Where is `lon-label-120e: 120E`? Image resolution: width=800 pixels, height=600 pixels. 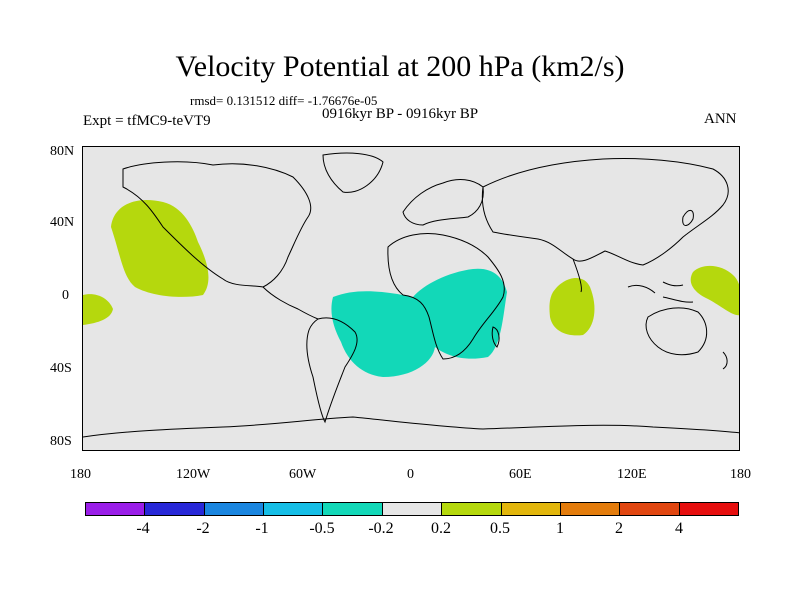 lon-label-120e: 120E is located at coordinates (632, 474).